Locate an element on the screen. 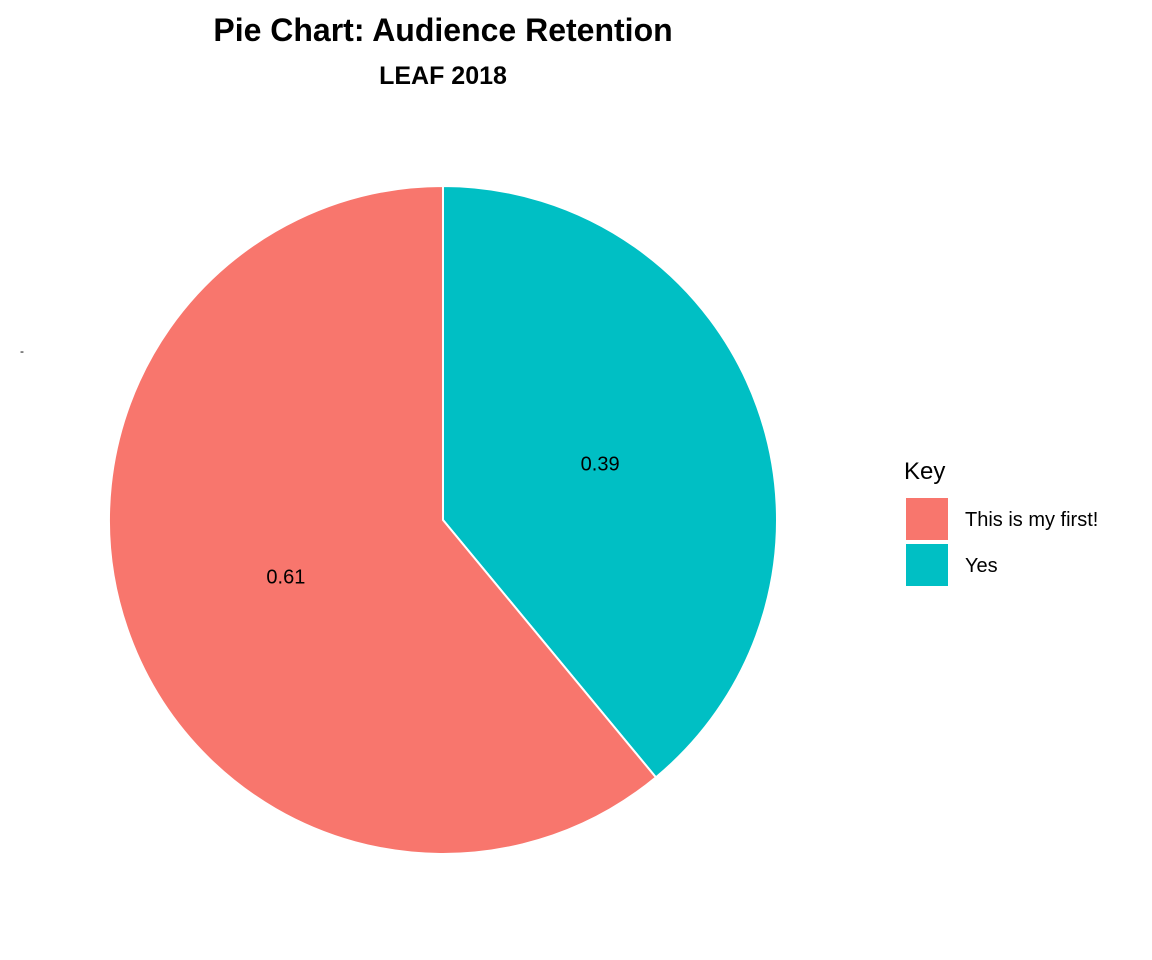 This screenshot has height=960, width=1152. pie-slice-labels: 0.39 0.61 is located at coordinates (442, 520).